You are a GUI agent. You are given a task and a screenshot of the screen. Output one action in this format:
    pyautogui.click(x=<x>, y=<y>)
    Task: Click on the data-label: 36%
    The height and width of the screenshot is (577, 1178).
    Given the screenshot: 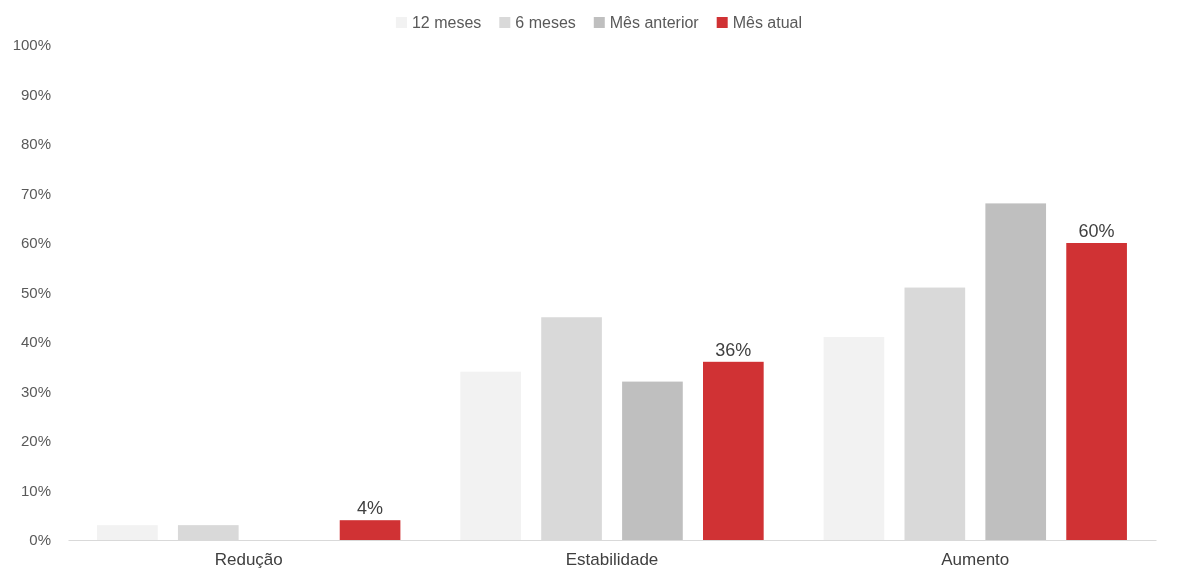 What is the action you would take?
    pyautogui.click(x=733, y=349)
    